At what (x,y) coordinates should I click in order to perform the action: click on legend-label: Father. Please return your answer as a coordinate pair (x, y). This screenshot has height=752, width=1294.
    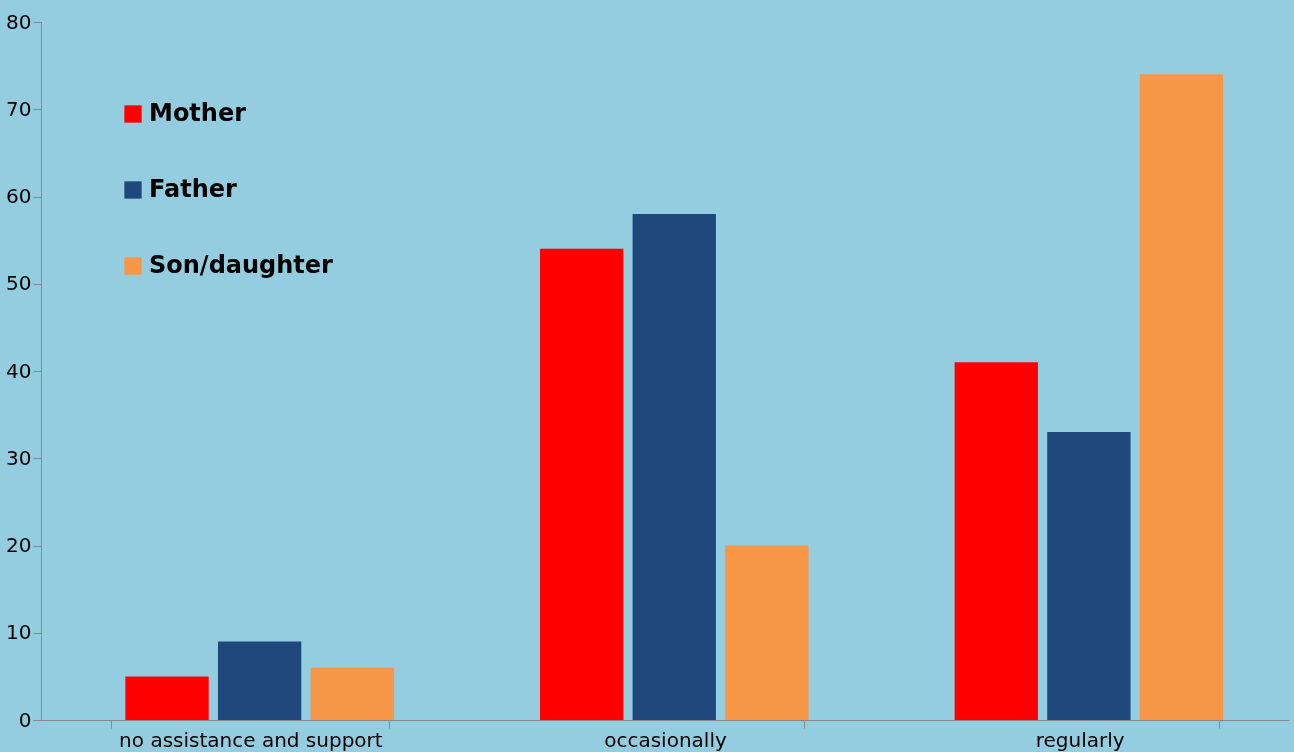
    Looking at the image, I should click on (193, 189).